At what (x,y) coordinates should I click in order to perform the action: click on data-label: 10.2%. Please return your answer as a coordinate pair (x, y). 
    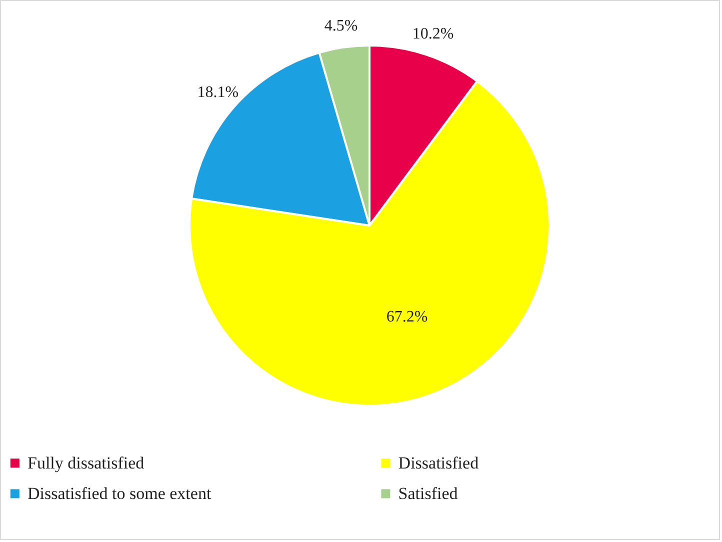
    Looking at the image, I should click on (433, 34).